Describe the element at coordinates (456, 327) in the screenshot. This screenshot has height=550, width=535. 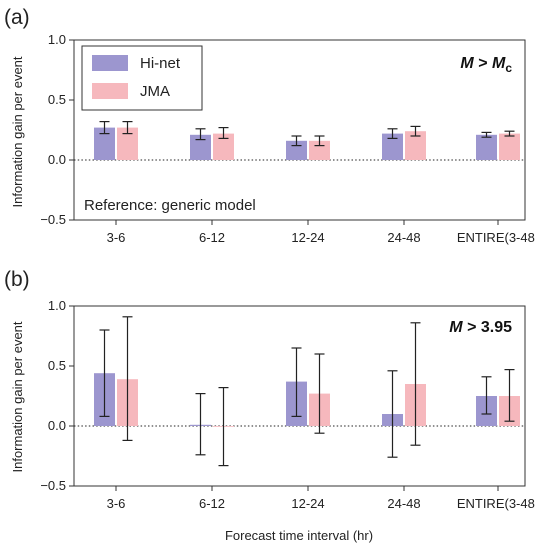
I see `cond-b-var: M` at that location.